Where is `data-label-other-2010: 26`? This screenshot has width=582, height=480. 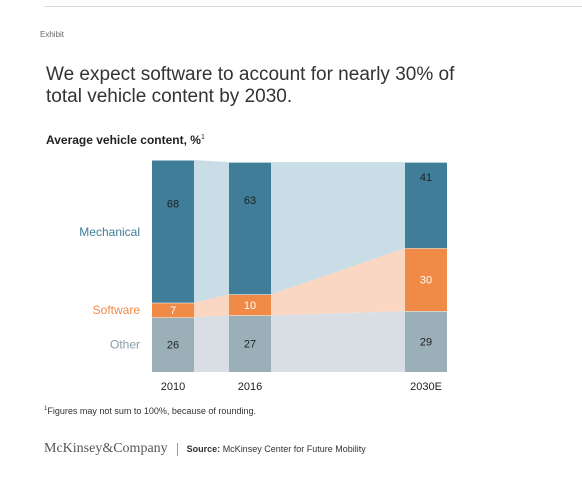
data-label-other-2010: 26 is located at coordinates (173, 346).